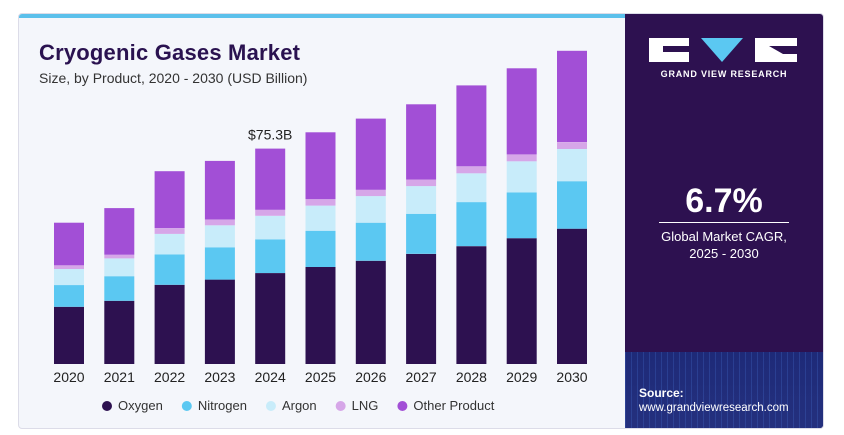 This screenshot has width=844, height=435. Describe the element at coordinates (69, 335) in the screenshot. I see `bar-segment-oxygen-2020` at that location.